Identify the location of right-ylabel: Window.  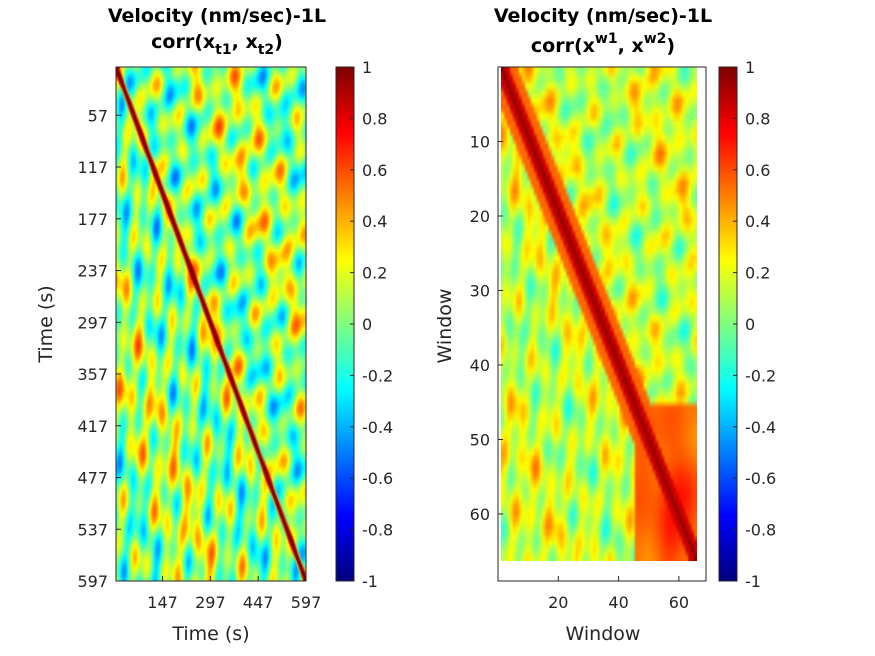
(445, 326).